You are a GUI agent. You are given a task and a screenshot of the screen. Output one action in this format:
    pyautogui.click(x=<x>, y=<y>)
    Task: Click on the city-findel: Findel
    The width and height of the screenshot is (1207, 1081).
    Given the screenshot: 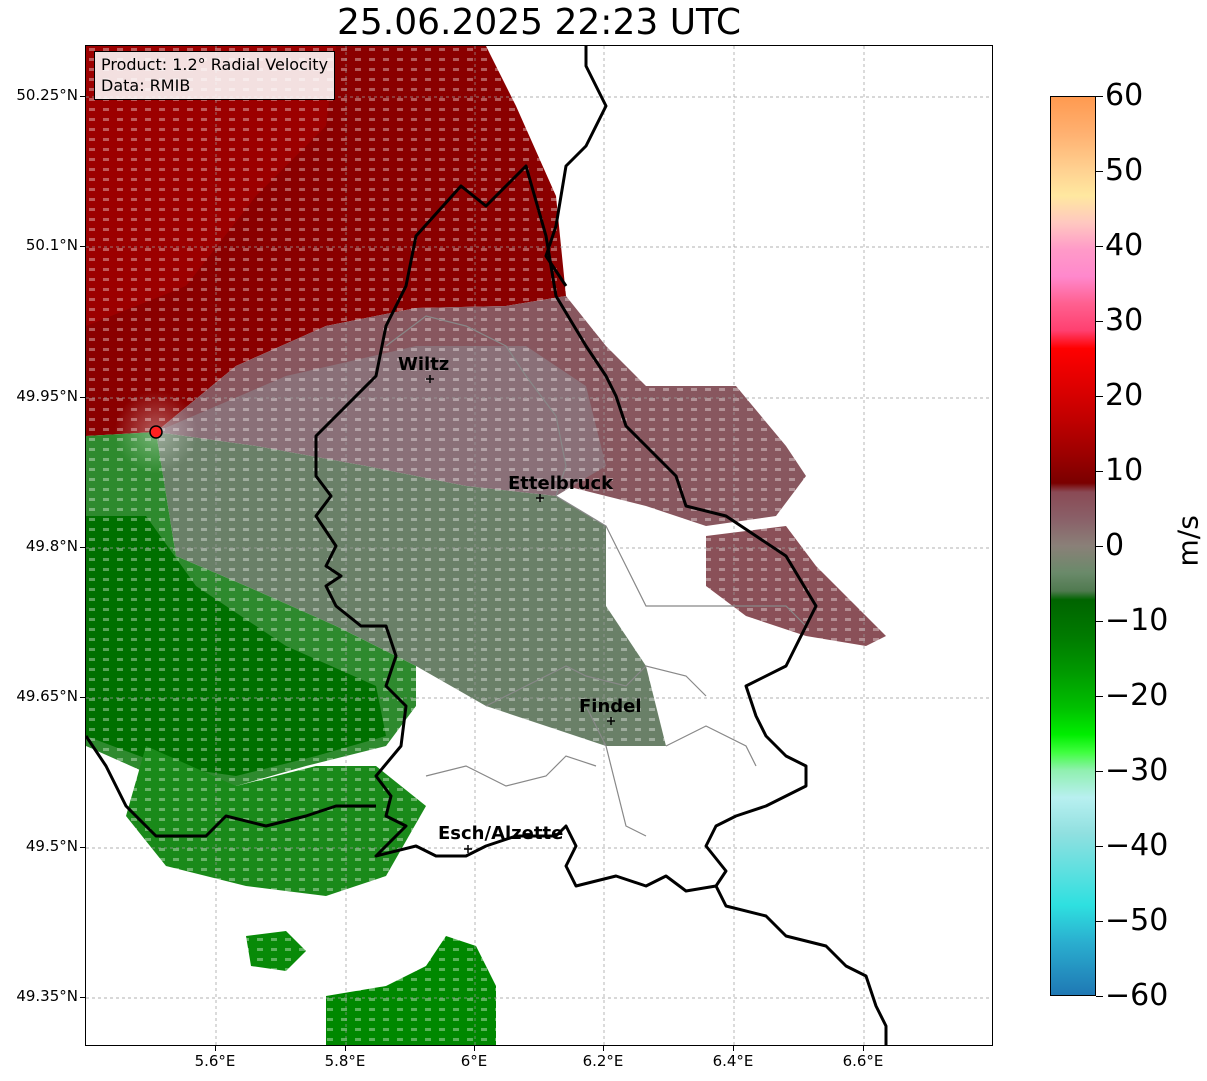 What is the action you would take?
    pyautogui.click(x=610, y=710)
    